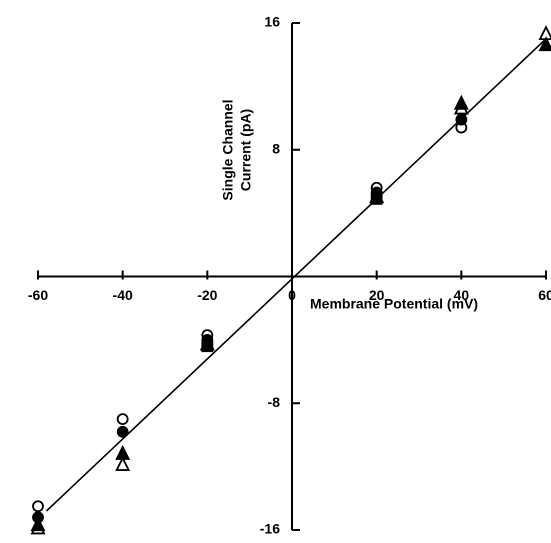 Image resolution: width=551 pixels, height=543 pixels. What do you see at coordinates (276, 148) in the screenshot?
I see `y-tick-label: 8` at bounding box center [276, 148].